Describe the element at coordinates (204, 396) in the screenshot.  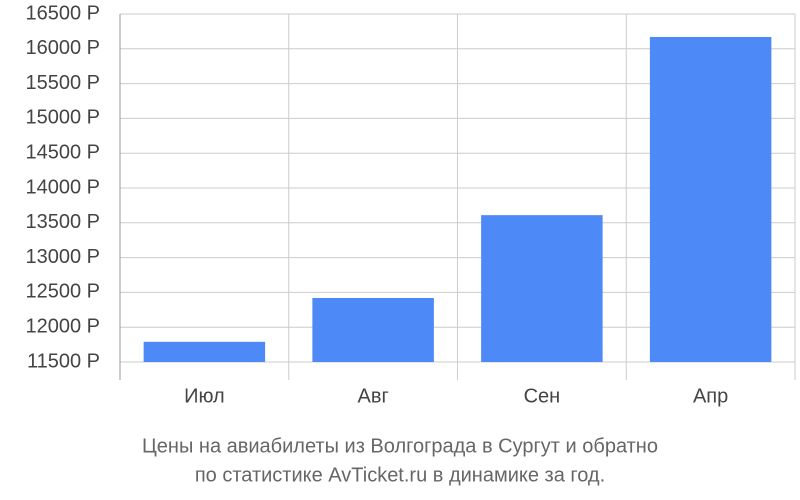
I see `x-tick-label: Июл` at that location.